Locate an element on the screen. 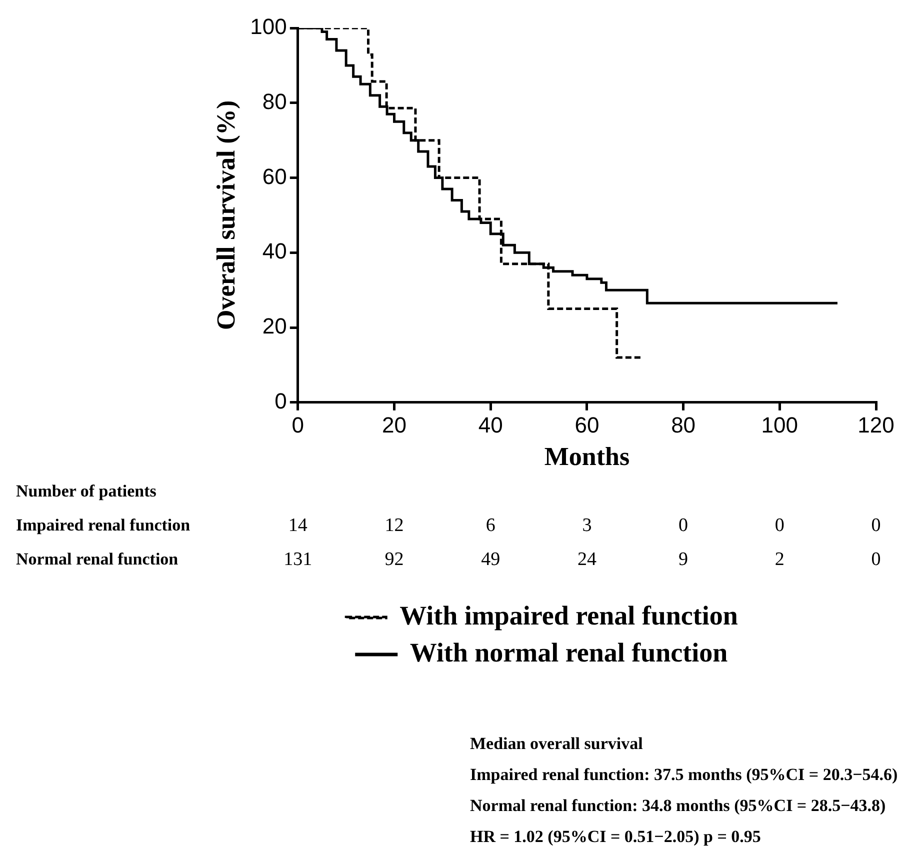 The height and width of the screenshot is (868, 914). x-tick-label: 60 is located at coordinates (587, 425).